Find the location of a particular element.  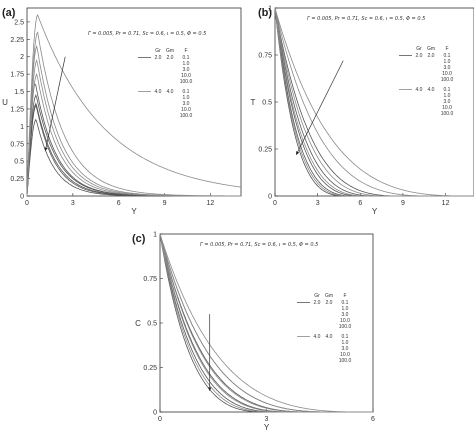

y-tick-label: 1.75 is located at coordinates (17, 75).